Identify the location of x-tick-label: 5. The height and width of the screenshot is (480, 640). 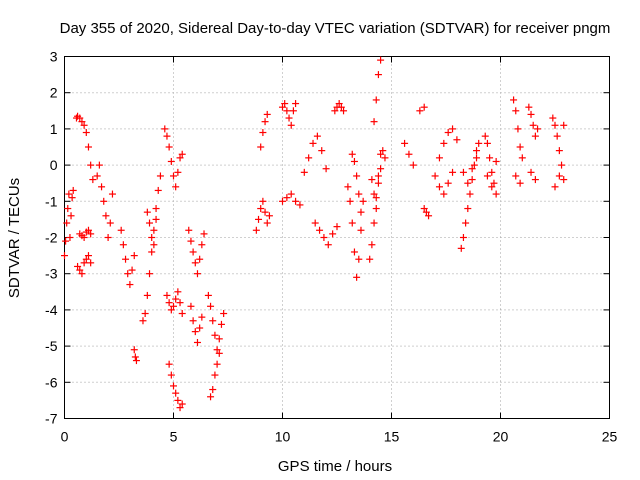
(174, 437).